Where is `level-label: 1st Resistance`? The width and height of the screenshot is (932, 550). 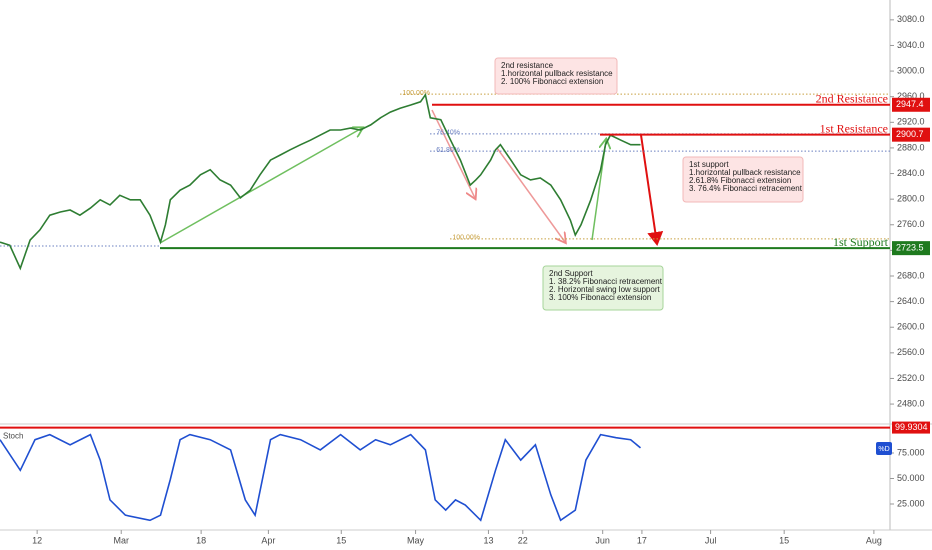
level-label: 1st Resistance is located at coordinates (854, 128).